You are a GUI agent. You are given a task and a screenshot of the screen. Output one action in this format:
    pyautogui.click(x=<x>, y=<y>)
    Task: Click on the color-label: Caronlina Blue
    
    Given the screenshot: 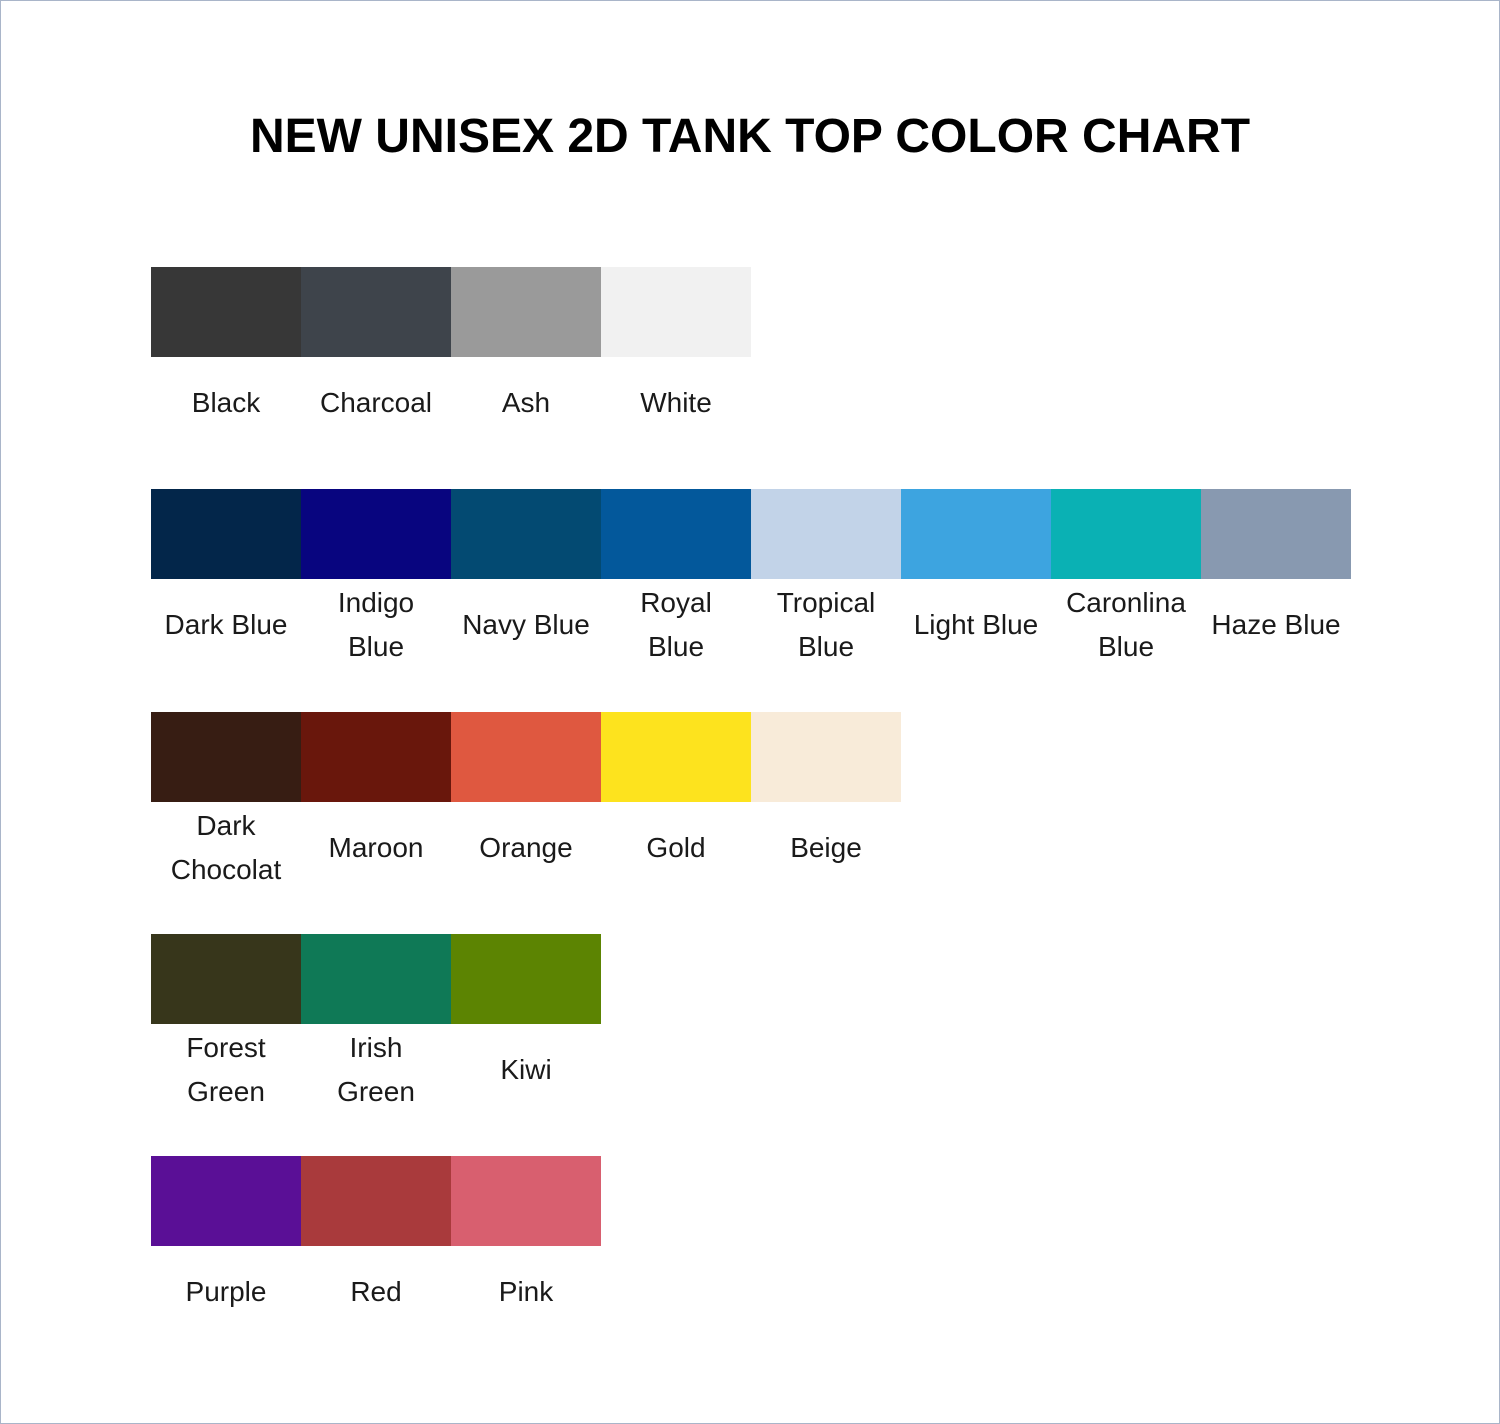 What is the action you would take?
    pyautogui.click(x=1126, y=624)
    